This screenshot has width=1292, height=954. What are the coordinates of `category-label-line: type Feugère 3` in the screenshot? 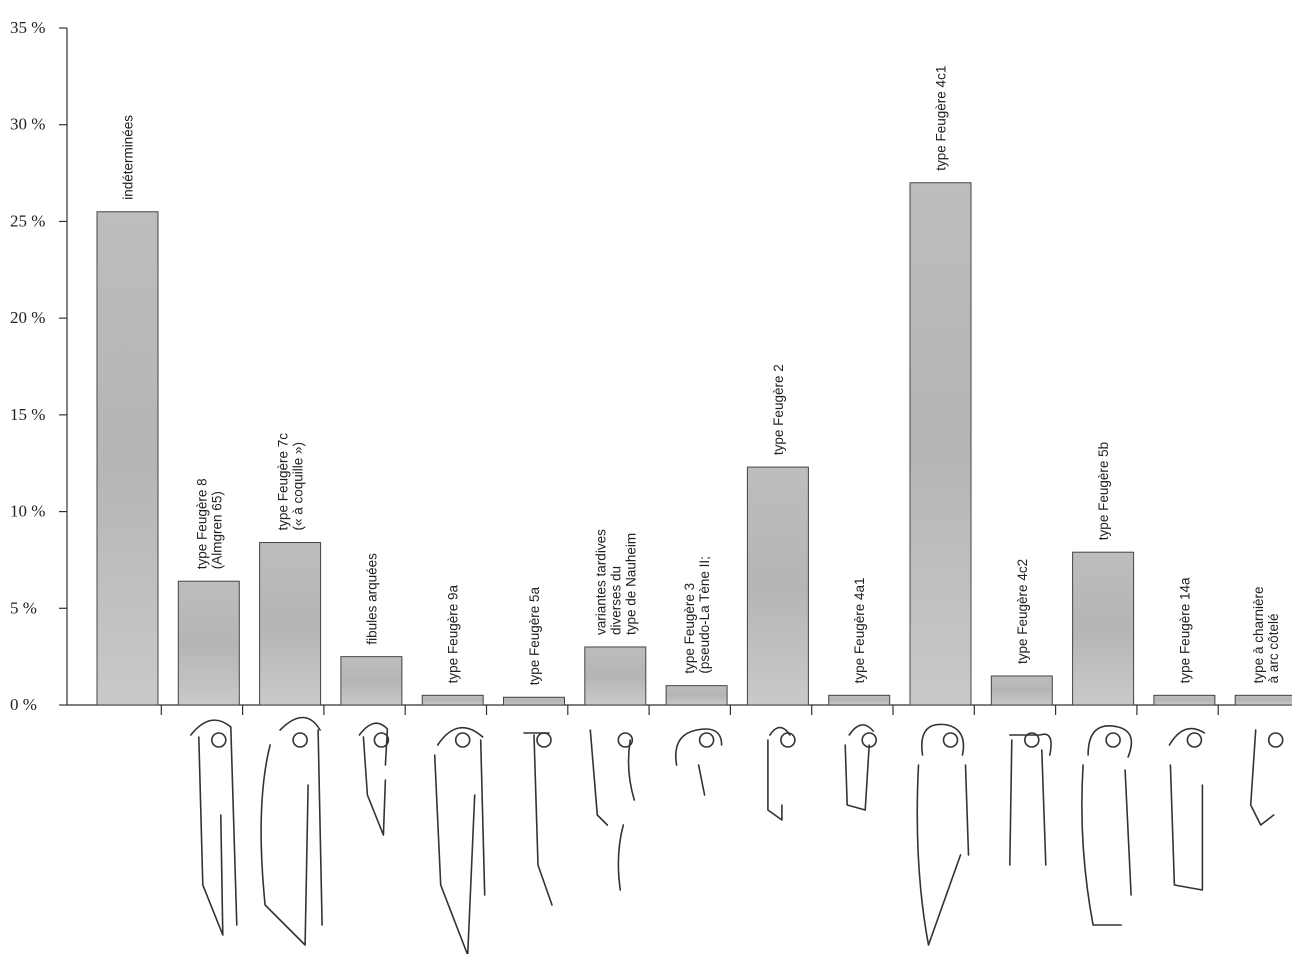 It's located at (689, 628).